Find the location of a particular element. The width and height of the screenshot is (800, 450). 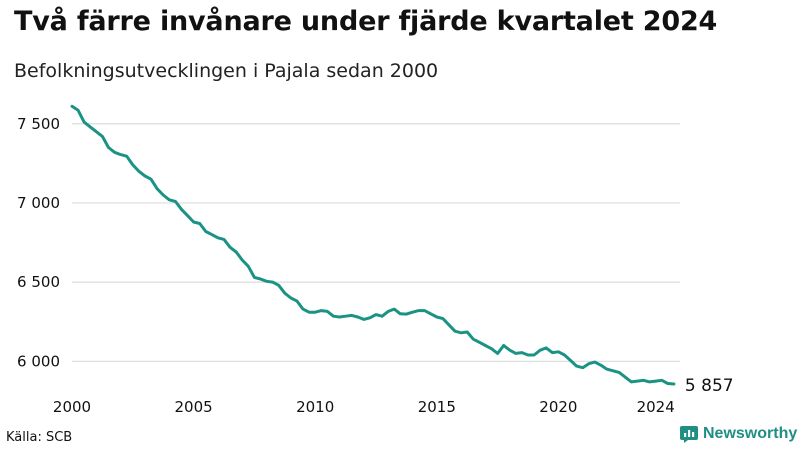

x-tick-label: 2005 is located at coordinates (194, 407).